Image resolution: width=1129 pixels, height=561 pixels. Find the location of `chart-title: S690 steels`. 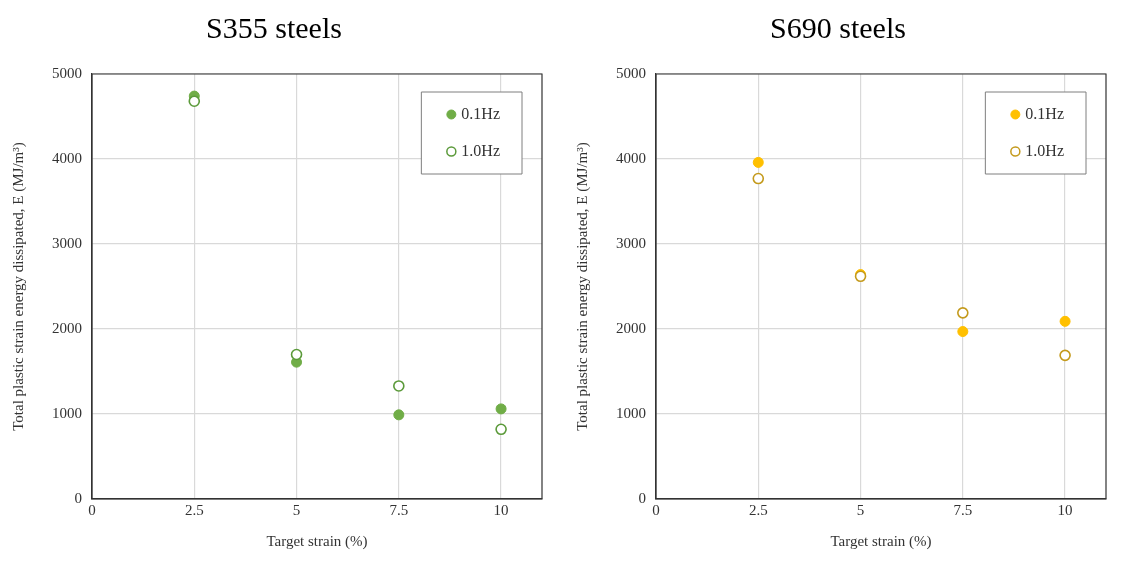

chart-title: S690 steels is located at coordinates (838, 27).